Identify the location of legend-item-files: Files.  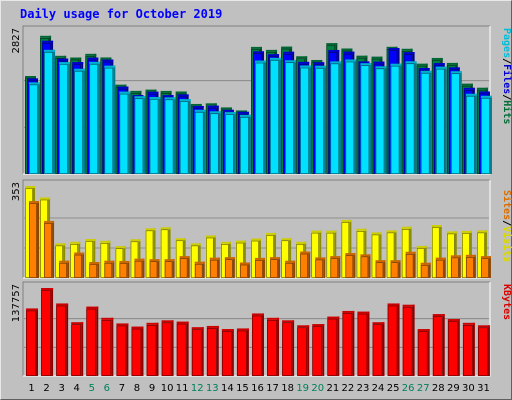
(506, 79).